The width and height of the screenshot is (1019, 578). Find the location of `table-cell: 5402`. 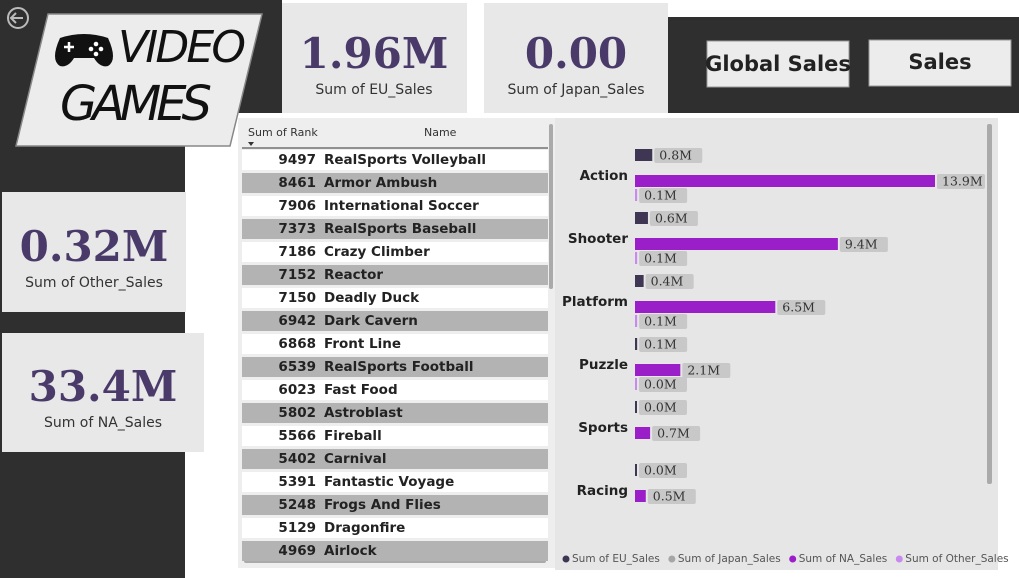

table-cell: 5402 is located at coordinates (297, 459).